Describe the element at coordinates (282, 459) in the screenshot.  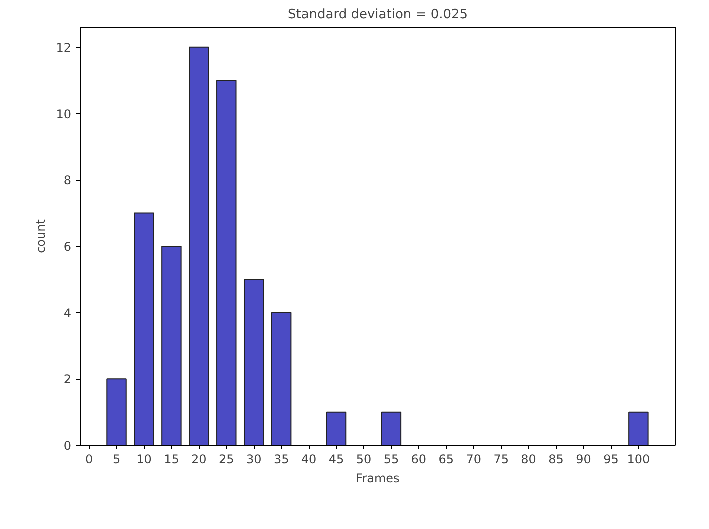
I see `x-tick-label: 35` at that location.